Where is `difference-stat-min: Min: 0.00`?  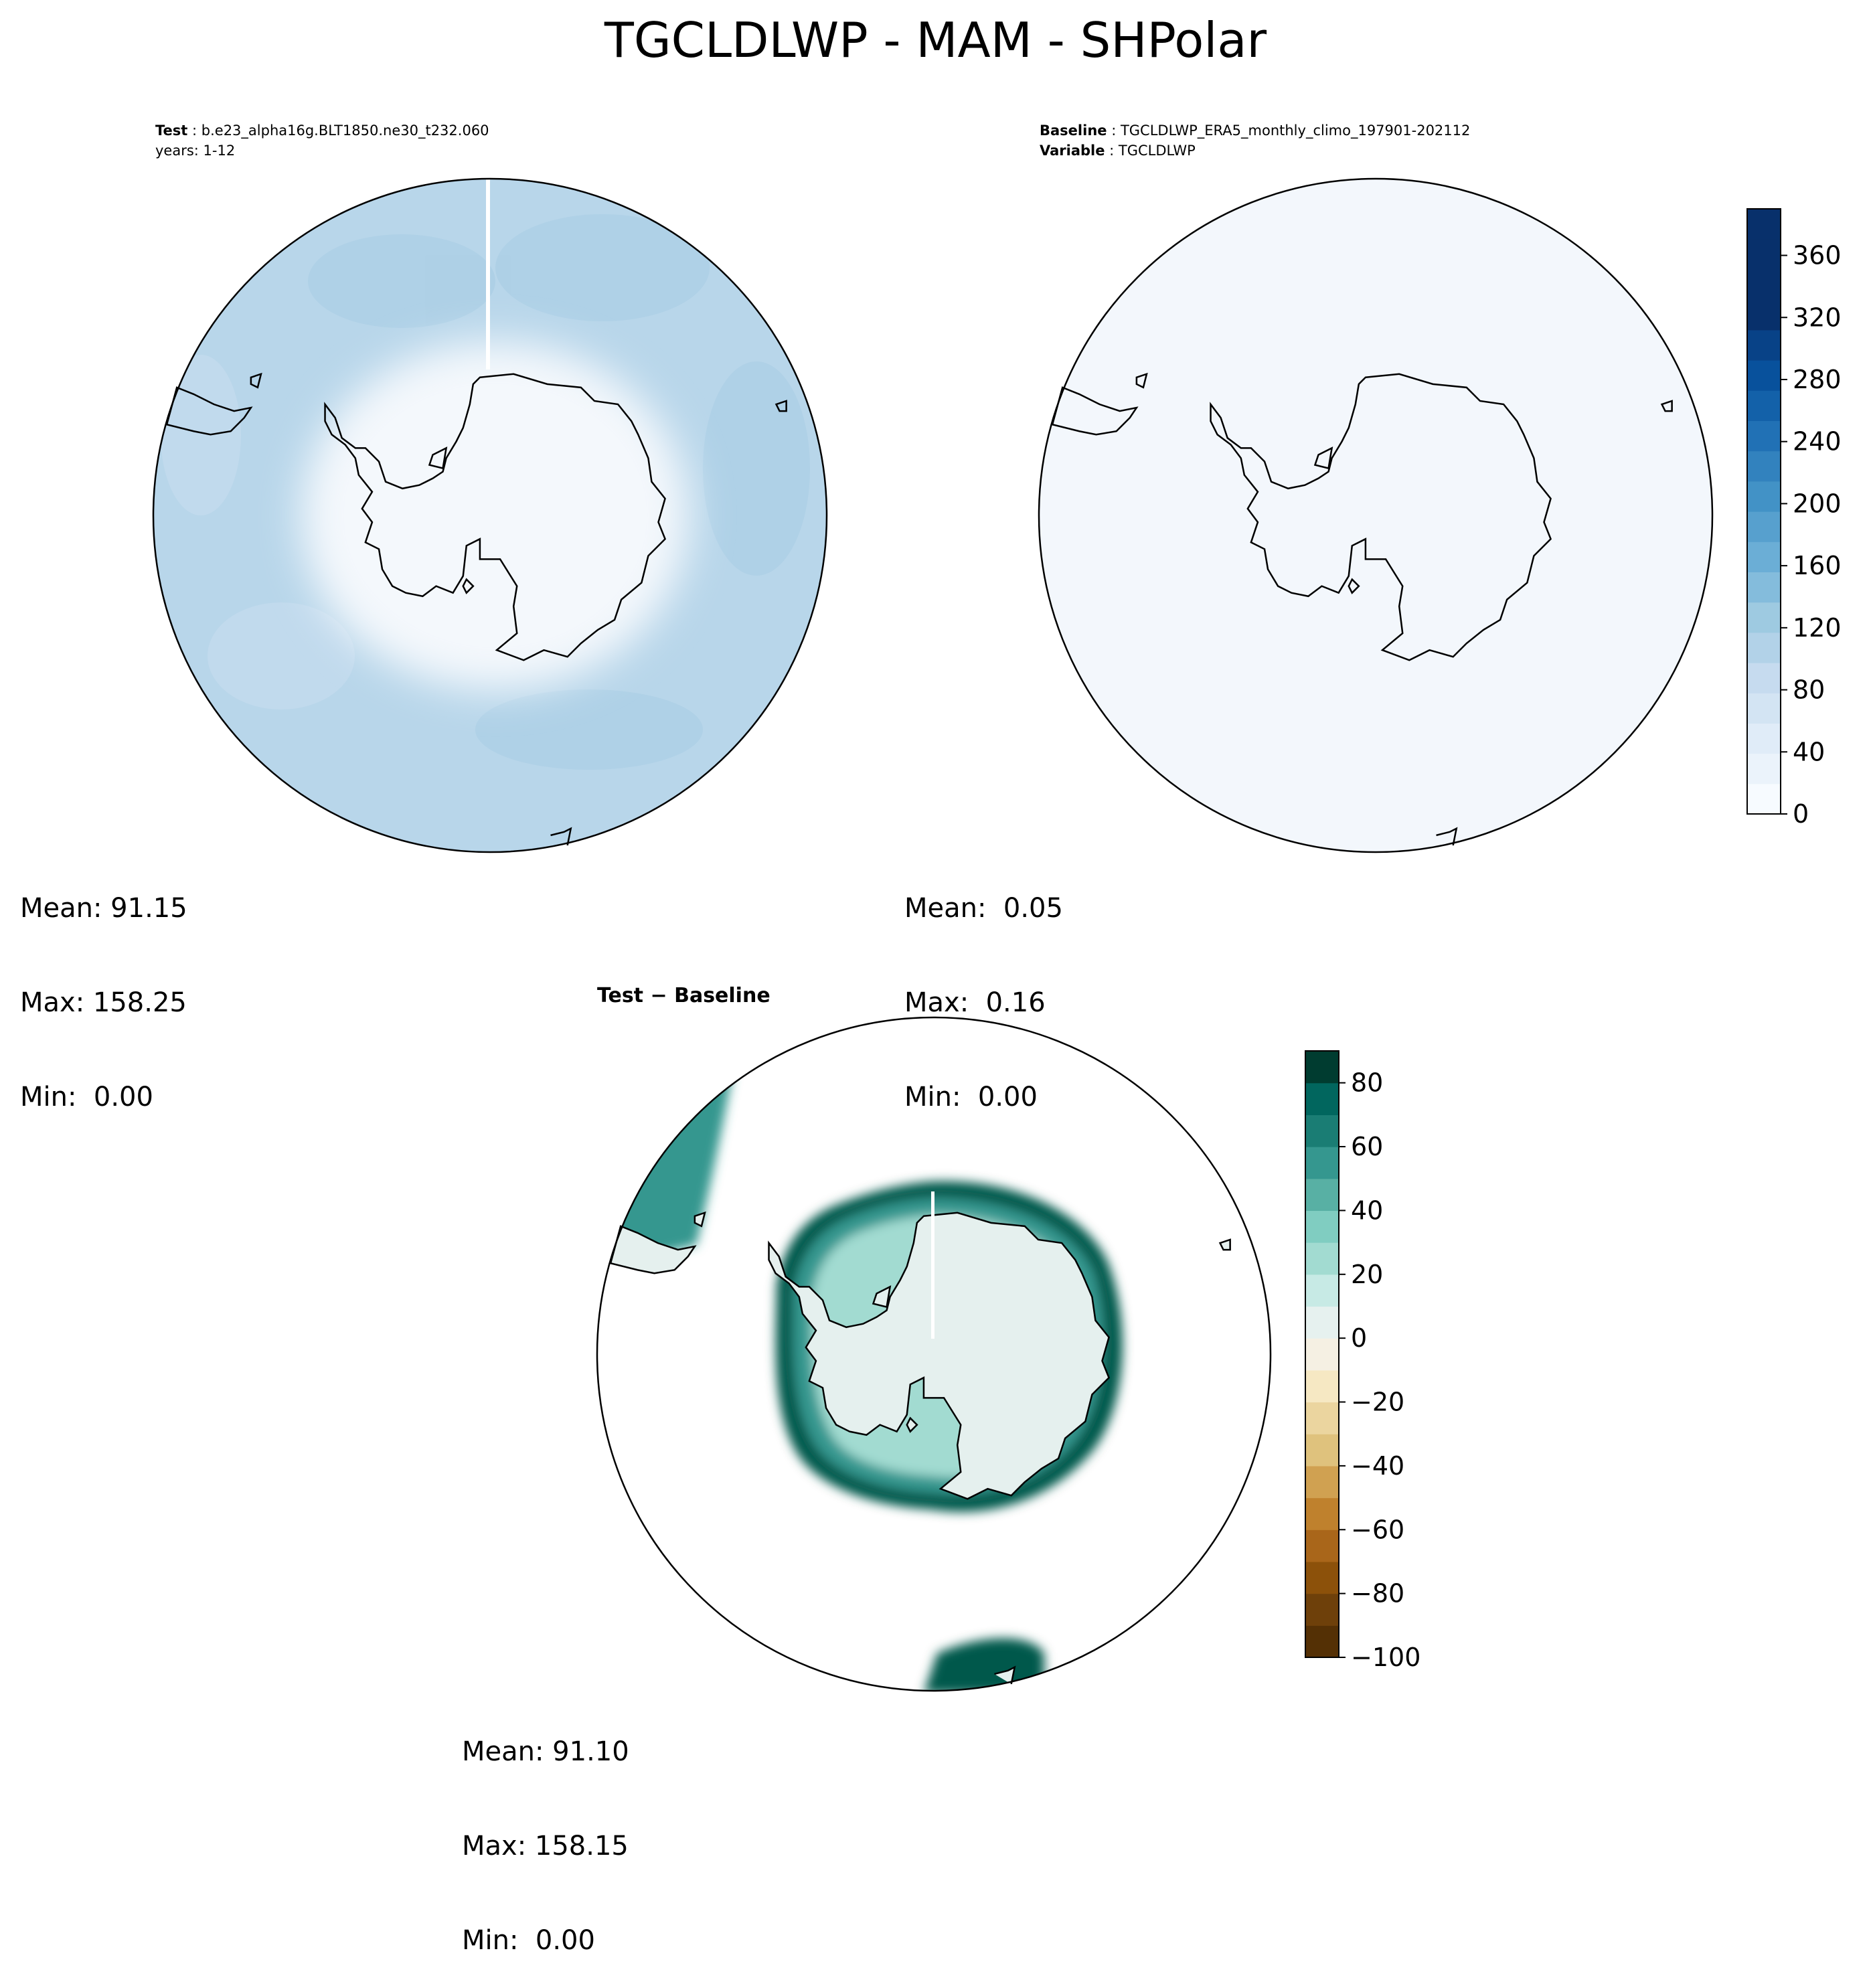
difference-stat-min: Min: 0.00 is located at coordinates (528, 1940).